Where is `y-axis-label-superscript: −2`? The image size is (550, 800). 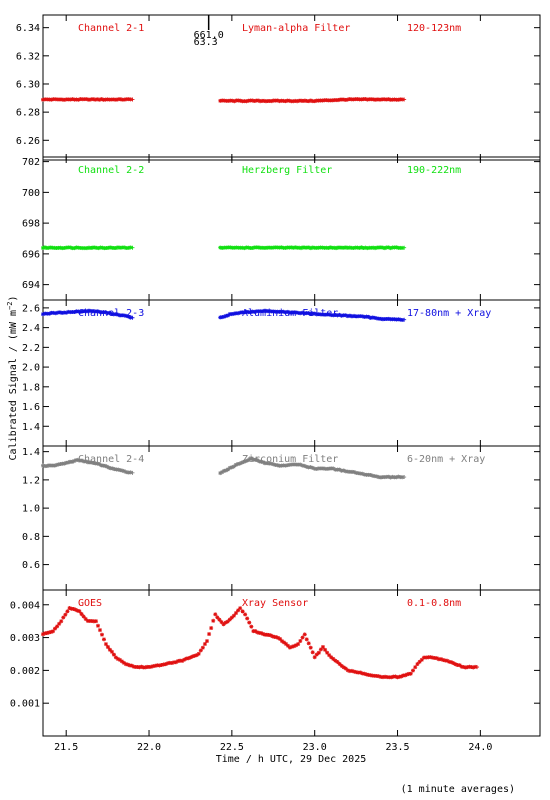 y-axis-label-superscript: −2 is located at coordinates (10, 306).